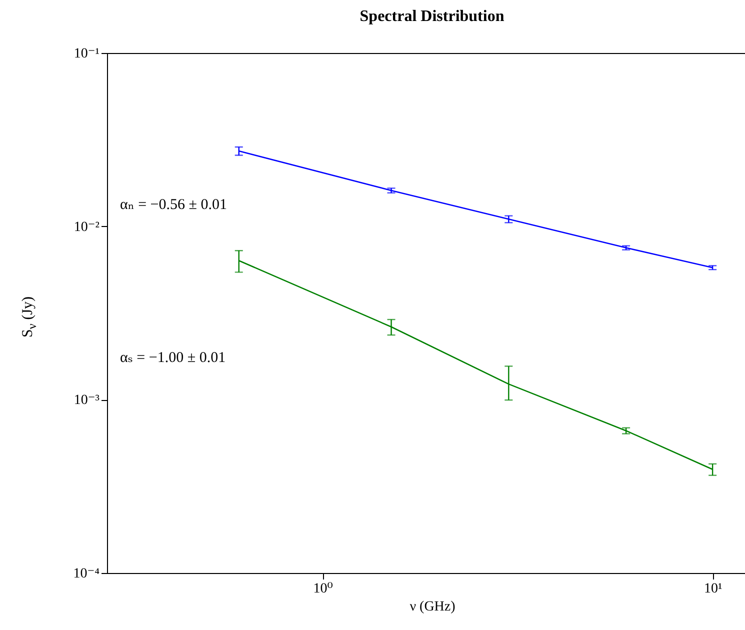 The image size is (745, 630). Describe the element at coordinates (87, 54) in the screenshot. I see `y-tick-label: 10⁻¹` at that location.